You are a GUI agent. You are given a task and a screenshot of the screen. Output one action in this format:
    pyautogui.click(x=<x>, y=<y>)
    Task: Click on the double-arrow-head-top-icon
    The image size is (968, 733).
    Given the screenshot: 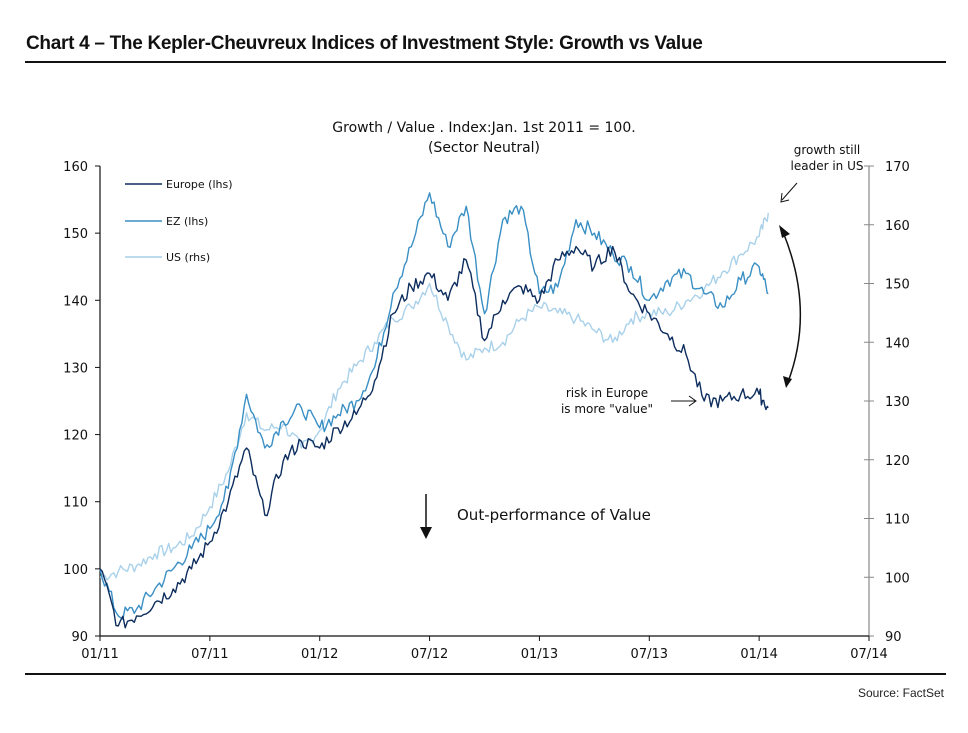 What is the action you would take?
    pyautogui.click(x=784, y=231)
    